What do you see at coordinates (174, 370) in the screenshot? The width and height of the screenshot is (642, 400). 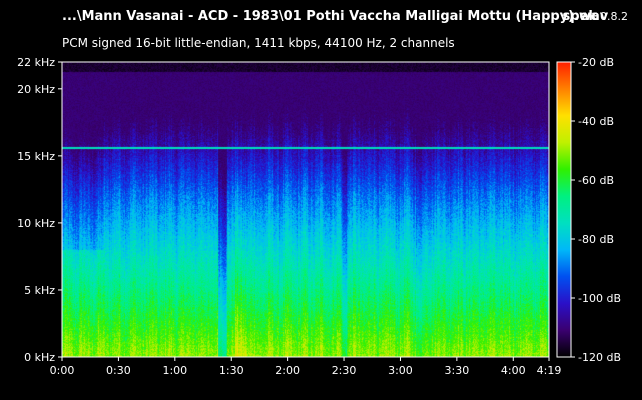 I see `x-tick-label: 1:00` at bounding box center [174, 370].